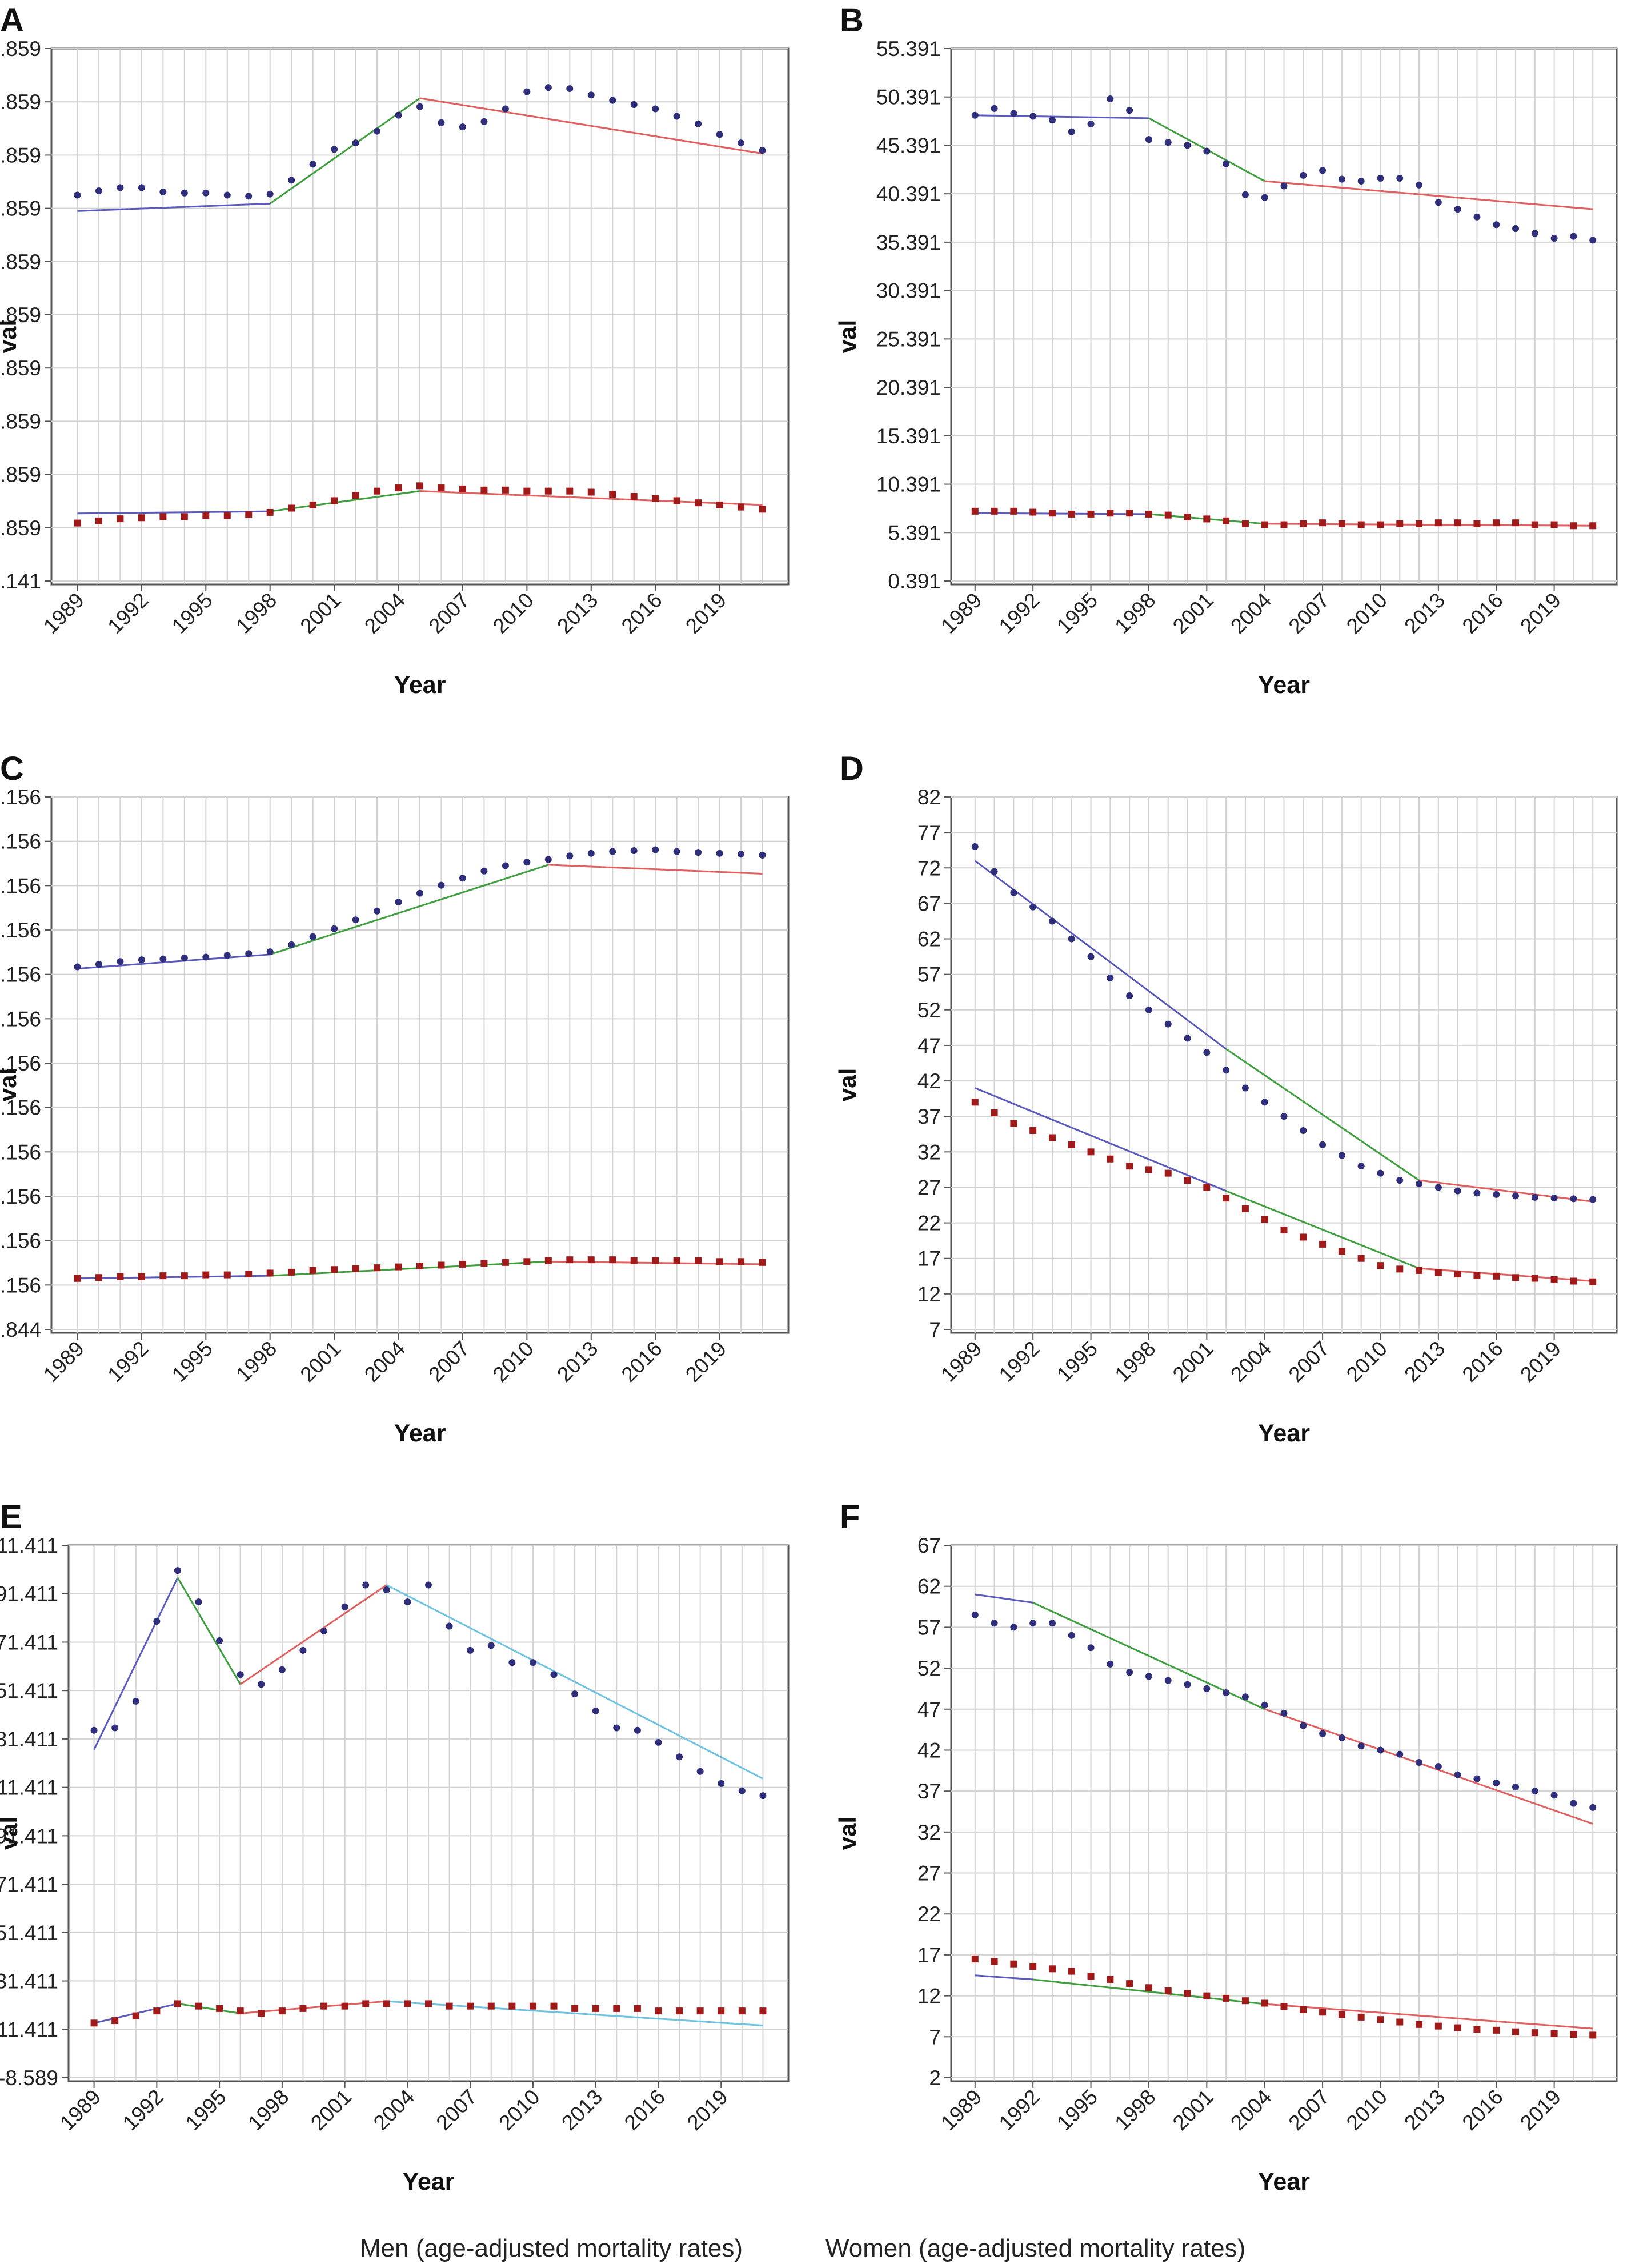 The height and width of the screenshot is (2268, 1631). What do you see at coordinates (929, 1586) in the screenshot?
I see `y-tick-label: 62` at bounding box center [929, 1586].